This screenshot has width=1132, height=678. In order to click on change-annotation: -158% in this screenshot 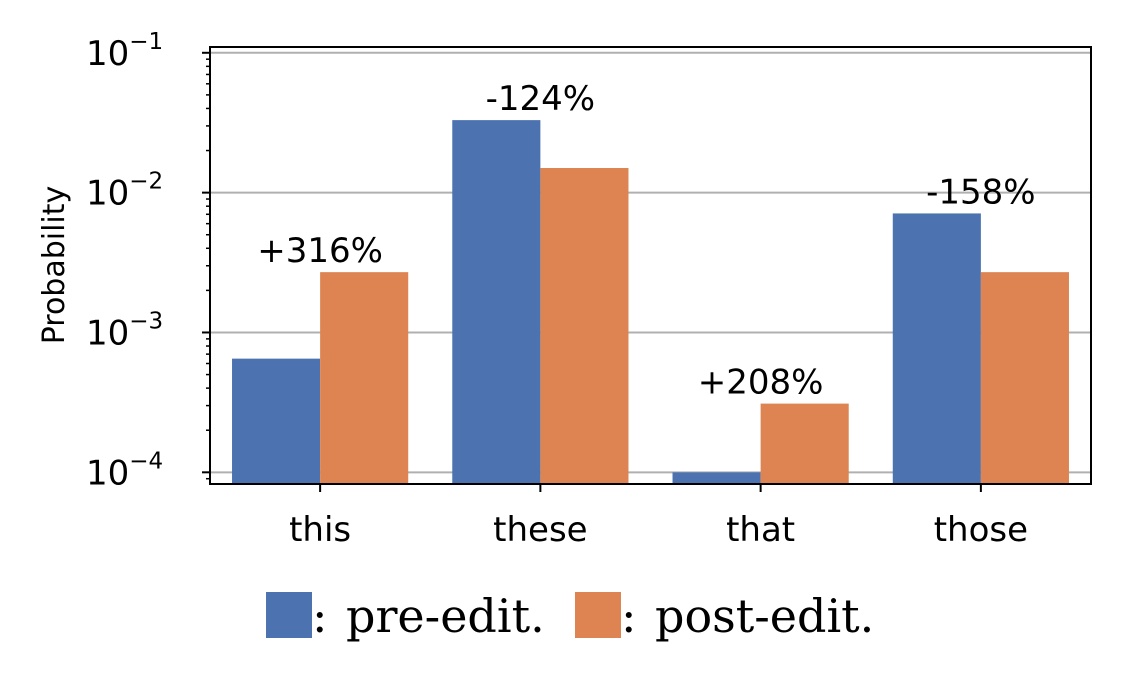, I will do `click(980, 192)`.